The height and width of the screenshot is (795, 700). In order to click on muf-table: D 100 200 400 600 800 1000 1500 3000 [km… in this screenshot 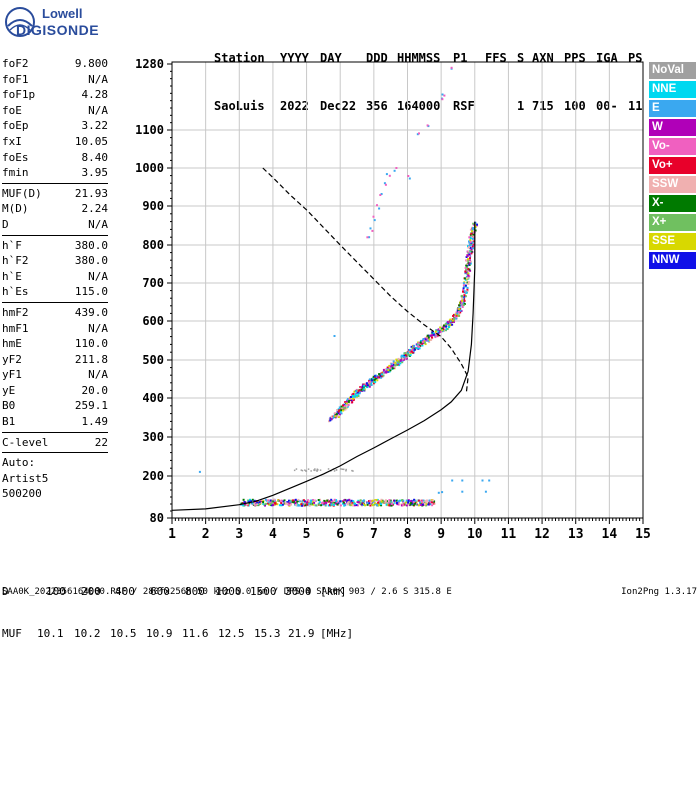, I will do `click(177, 606)`.